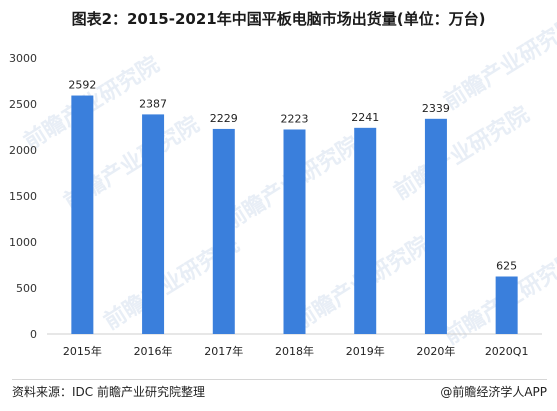 The height and width of the screenshot is (411, 557). I want to click on y-tick-label: 0, so click(33, 334).